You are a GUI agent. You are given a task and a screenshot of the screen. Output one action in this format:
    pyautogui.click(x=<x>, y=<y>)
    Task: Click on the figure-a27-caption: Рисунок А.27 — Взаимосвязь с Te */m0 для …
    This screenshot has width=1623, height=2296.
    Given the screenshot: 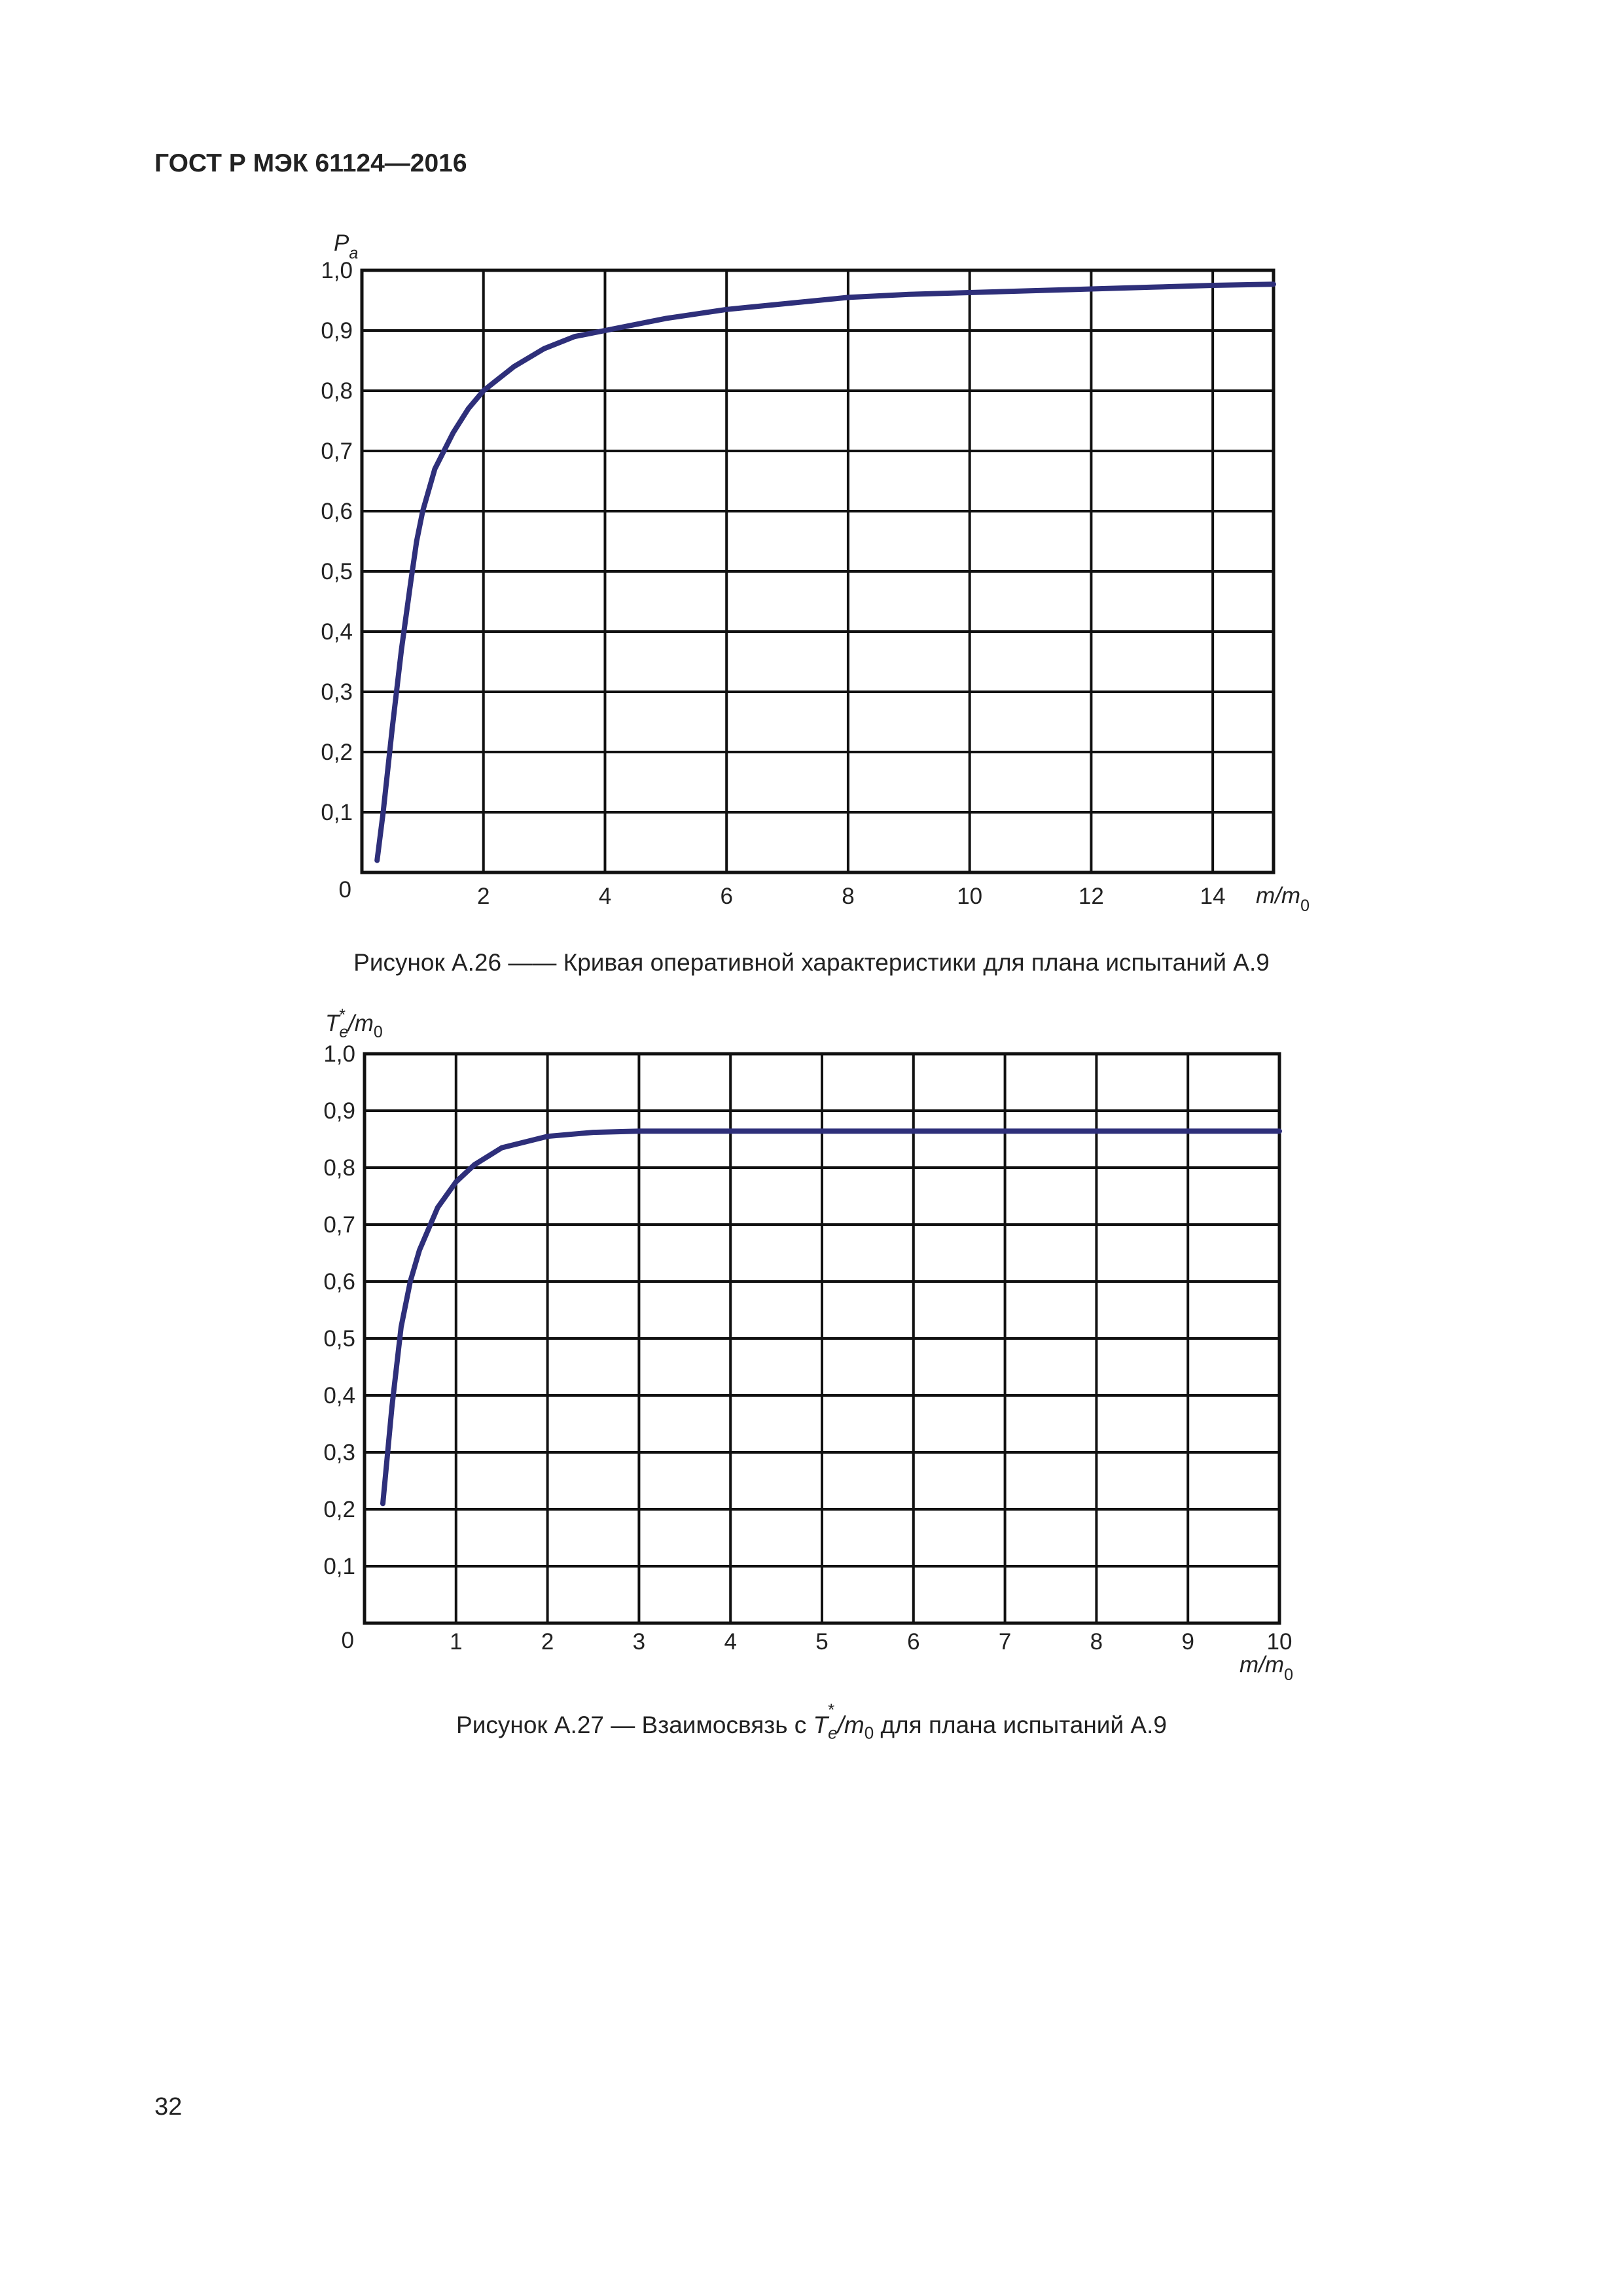 What is the action you would take?
    pyautogui.click(x=811, y=1721)
    